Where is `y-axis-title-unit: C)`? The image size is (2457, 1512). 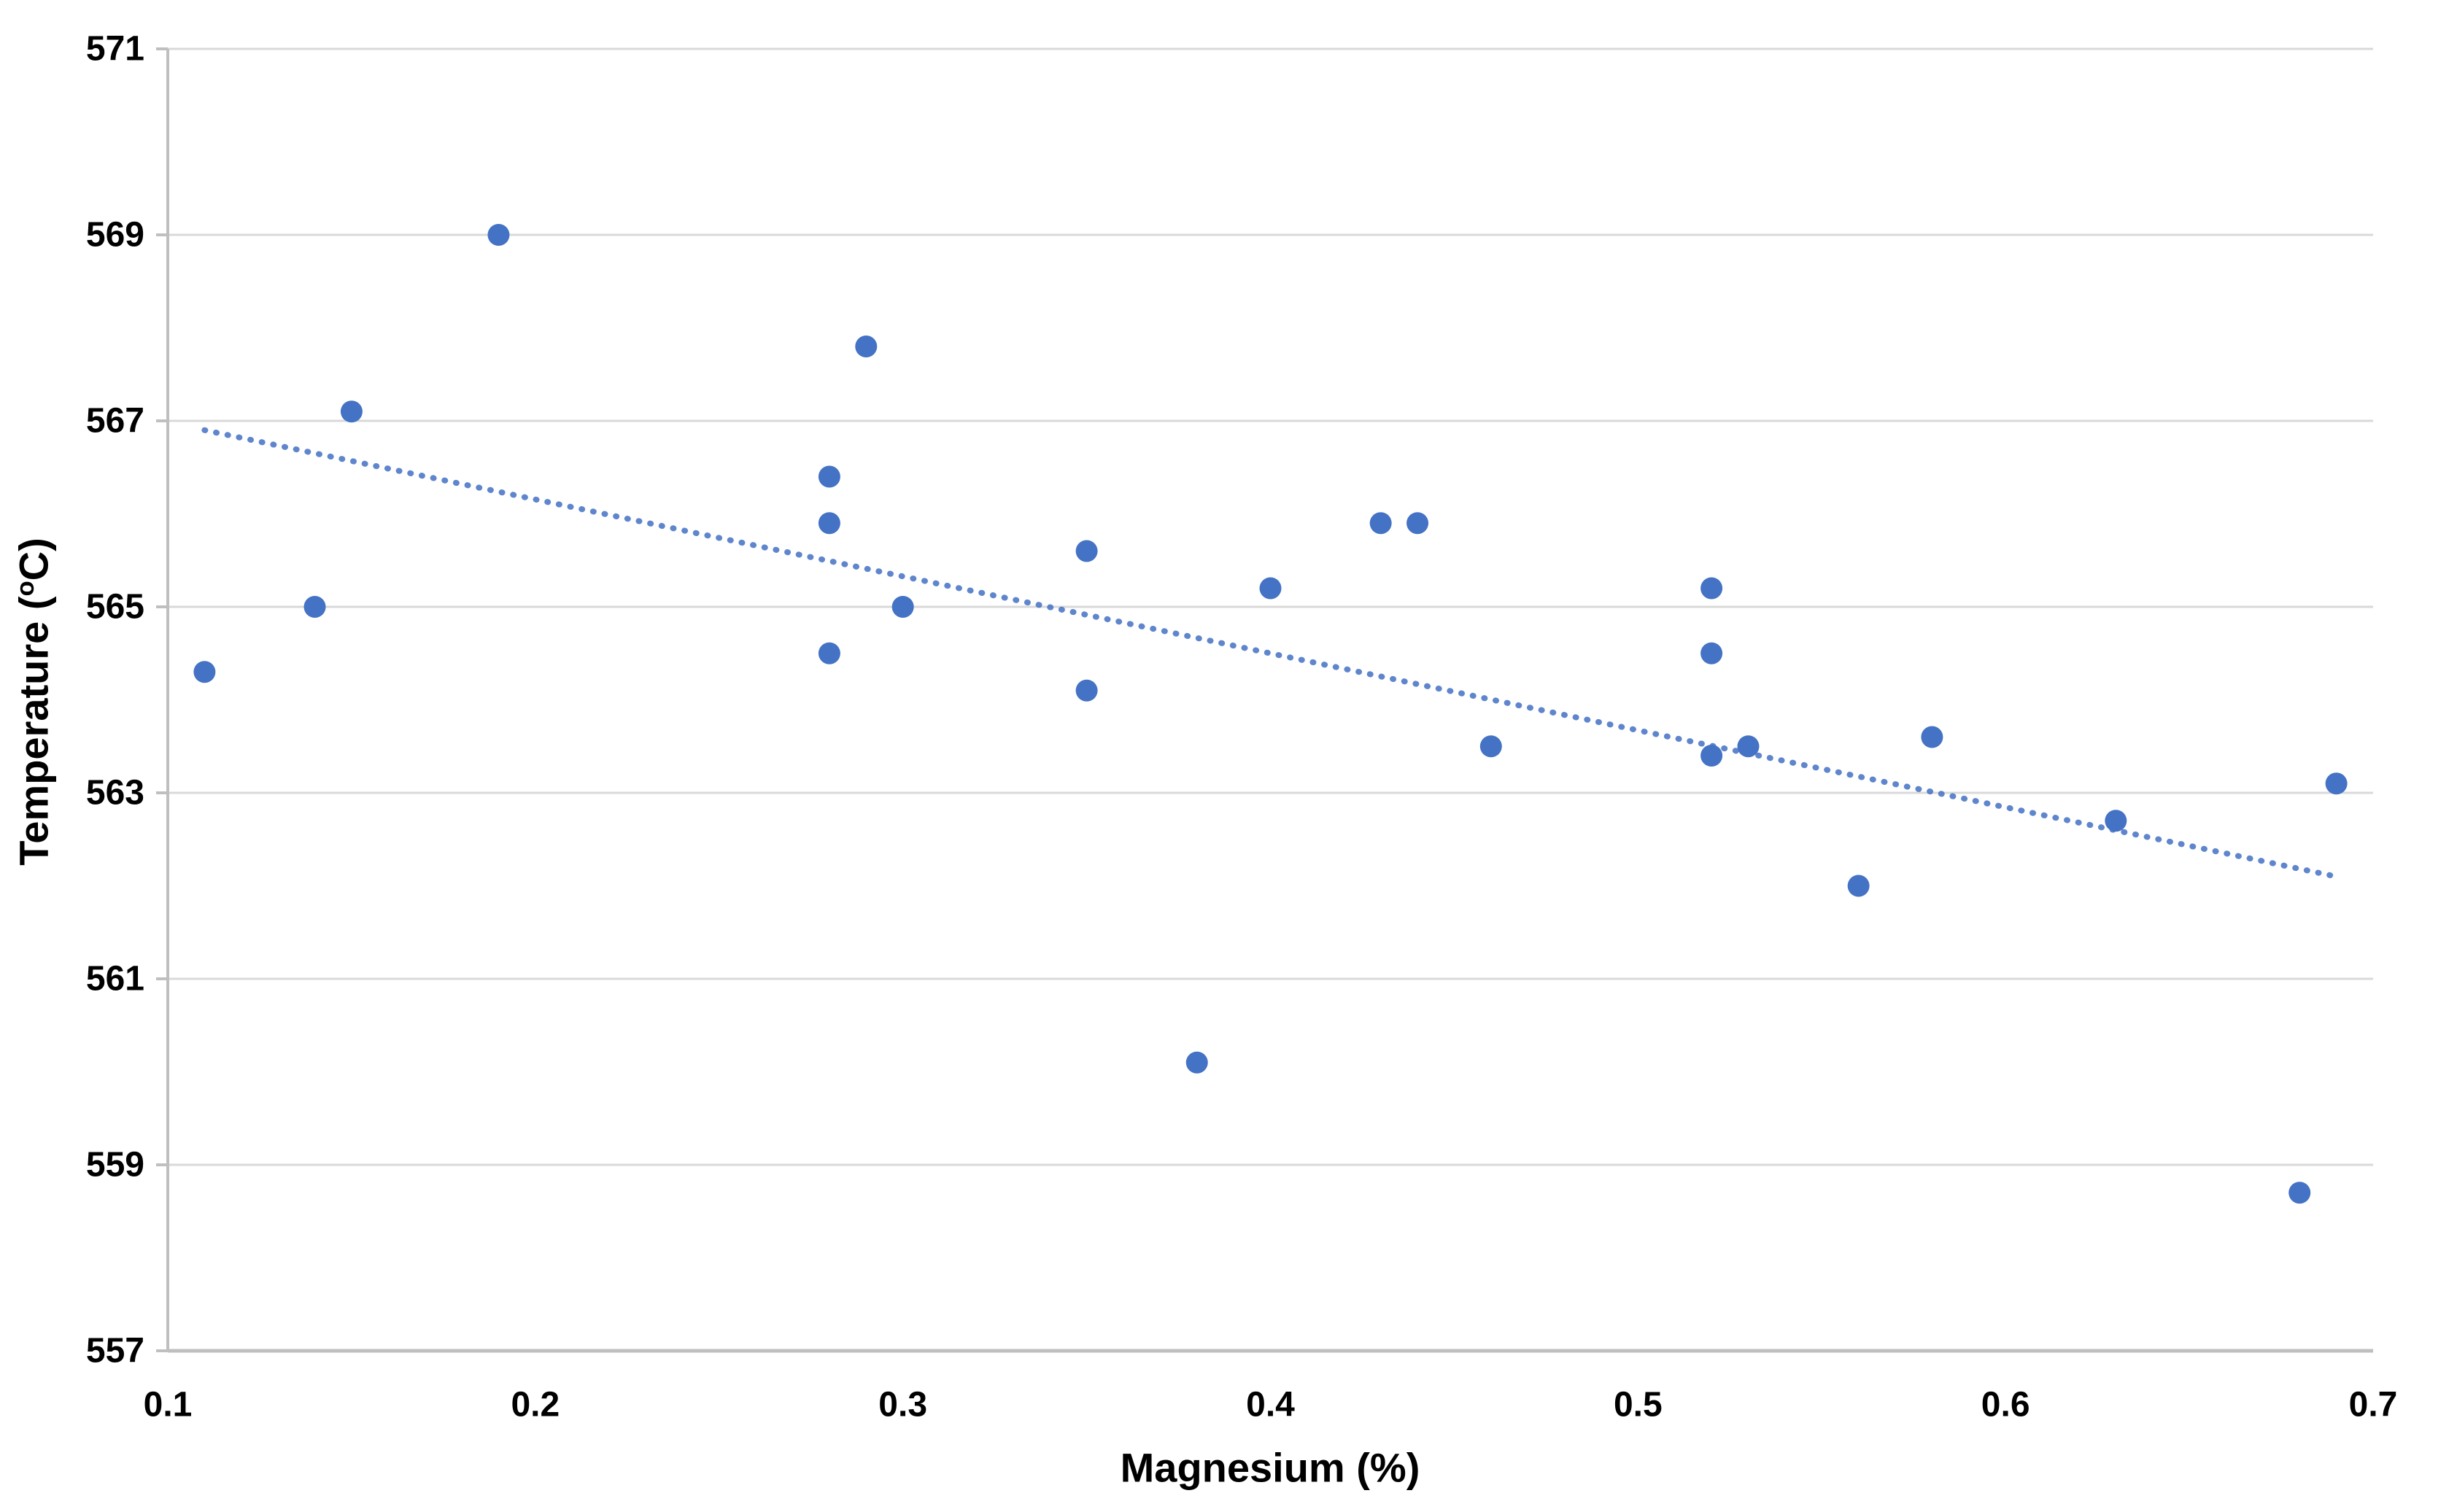
y-axis-title-unit: C) is located at coordinates (33, 559).